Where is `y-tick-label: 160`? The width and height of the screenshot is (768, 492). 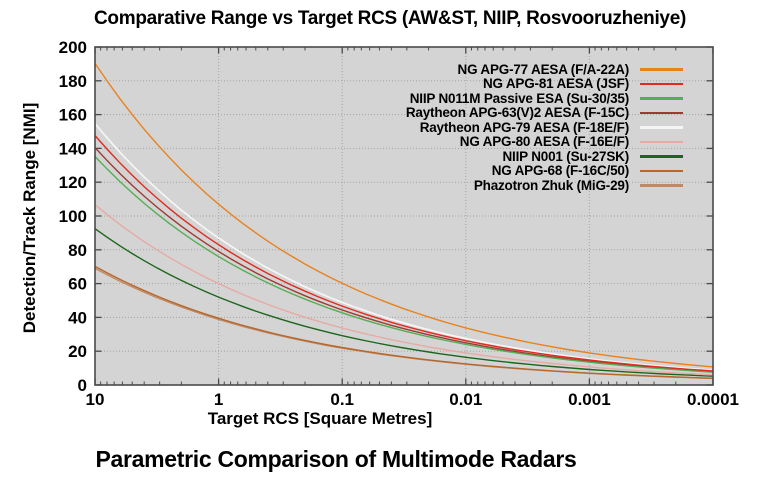 y-tick-label: 160 is located at coordinates (73, 115).